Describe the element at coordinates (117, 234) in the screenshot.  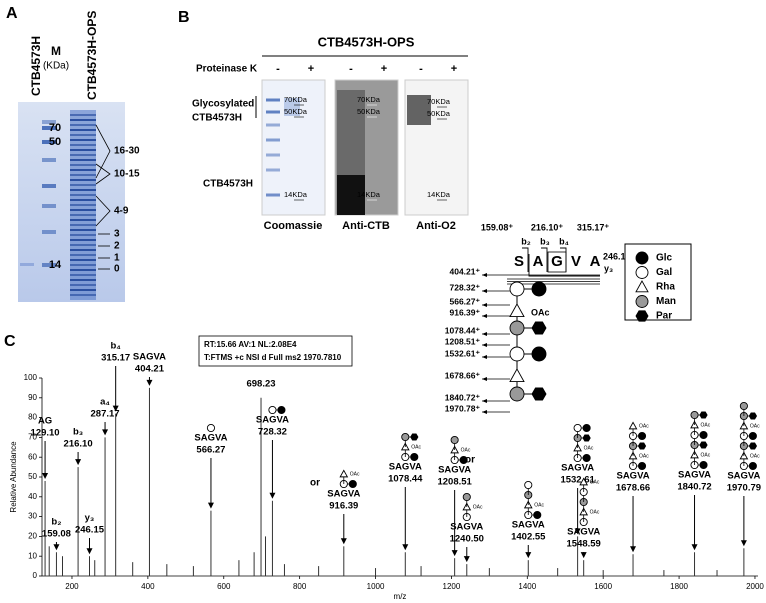
I see `band-label: 3` at that location.